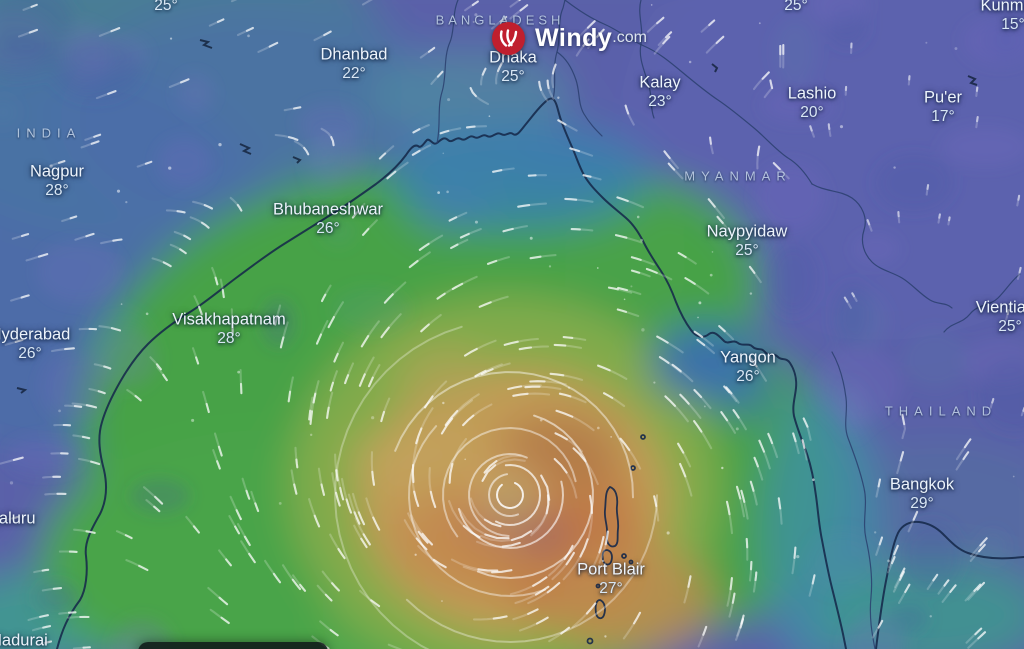  What do you see at coordinates (229, 319) in the screenshot?
I see `city-name: Visakhapatnam` at bounding box center [229, 319].